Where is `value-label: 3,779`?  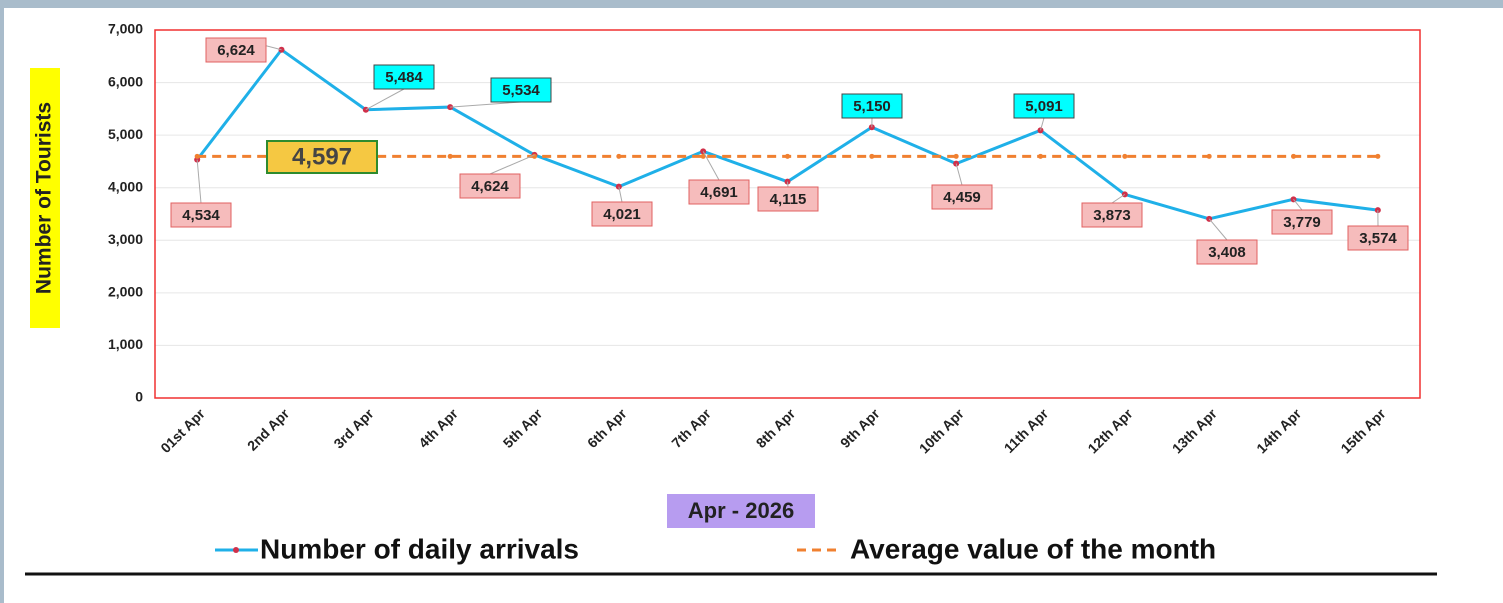 value-label: 3,779 is located at coordinates (1302, 222).